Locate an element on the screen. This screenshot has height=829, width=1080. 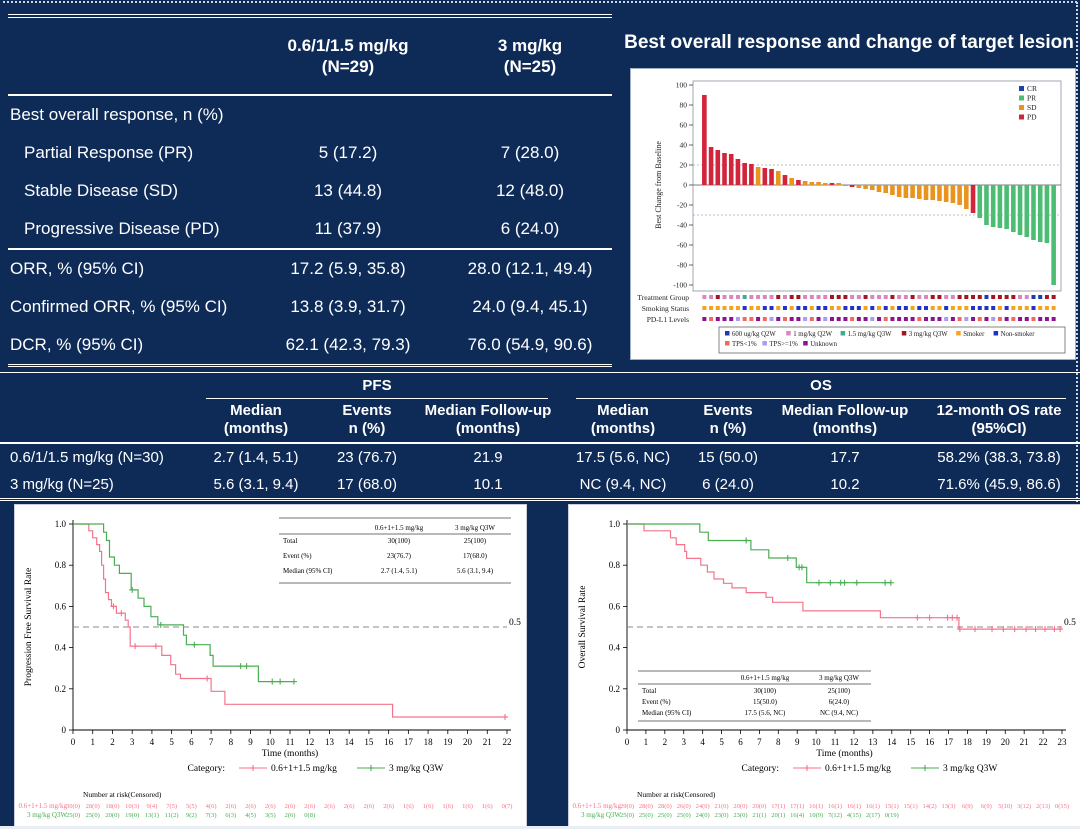
x-tick-label: 14 is located at coordinates (892, 742).